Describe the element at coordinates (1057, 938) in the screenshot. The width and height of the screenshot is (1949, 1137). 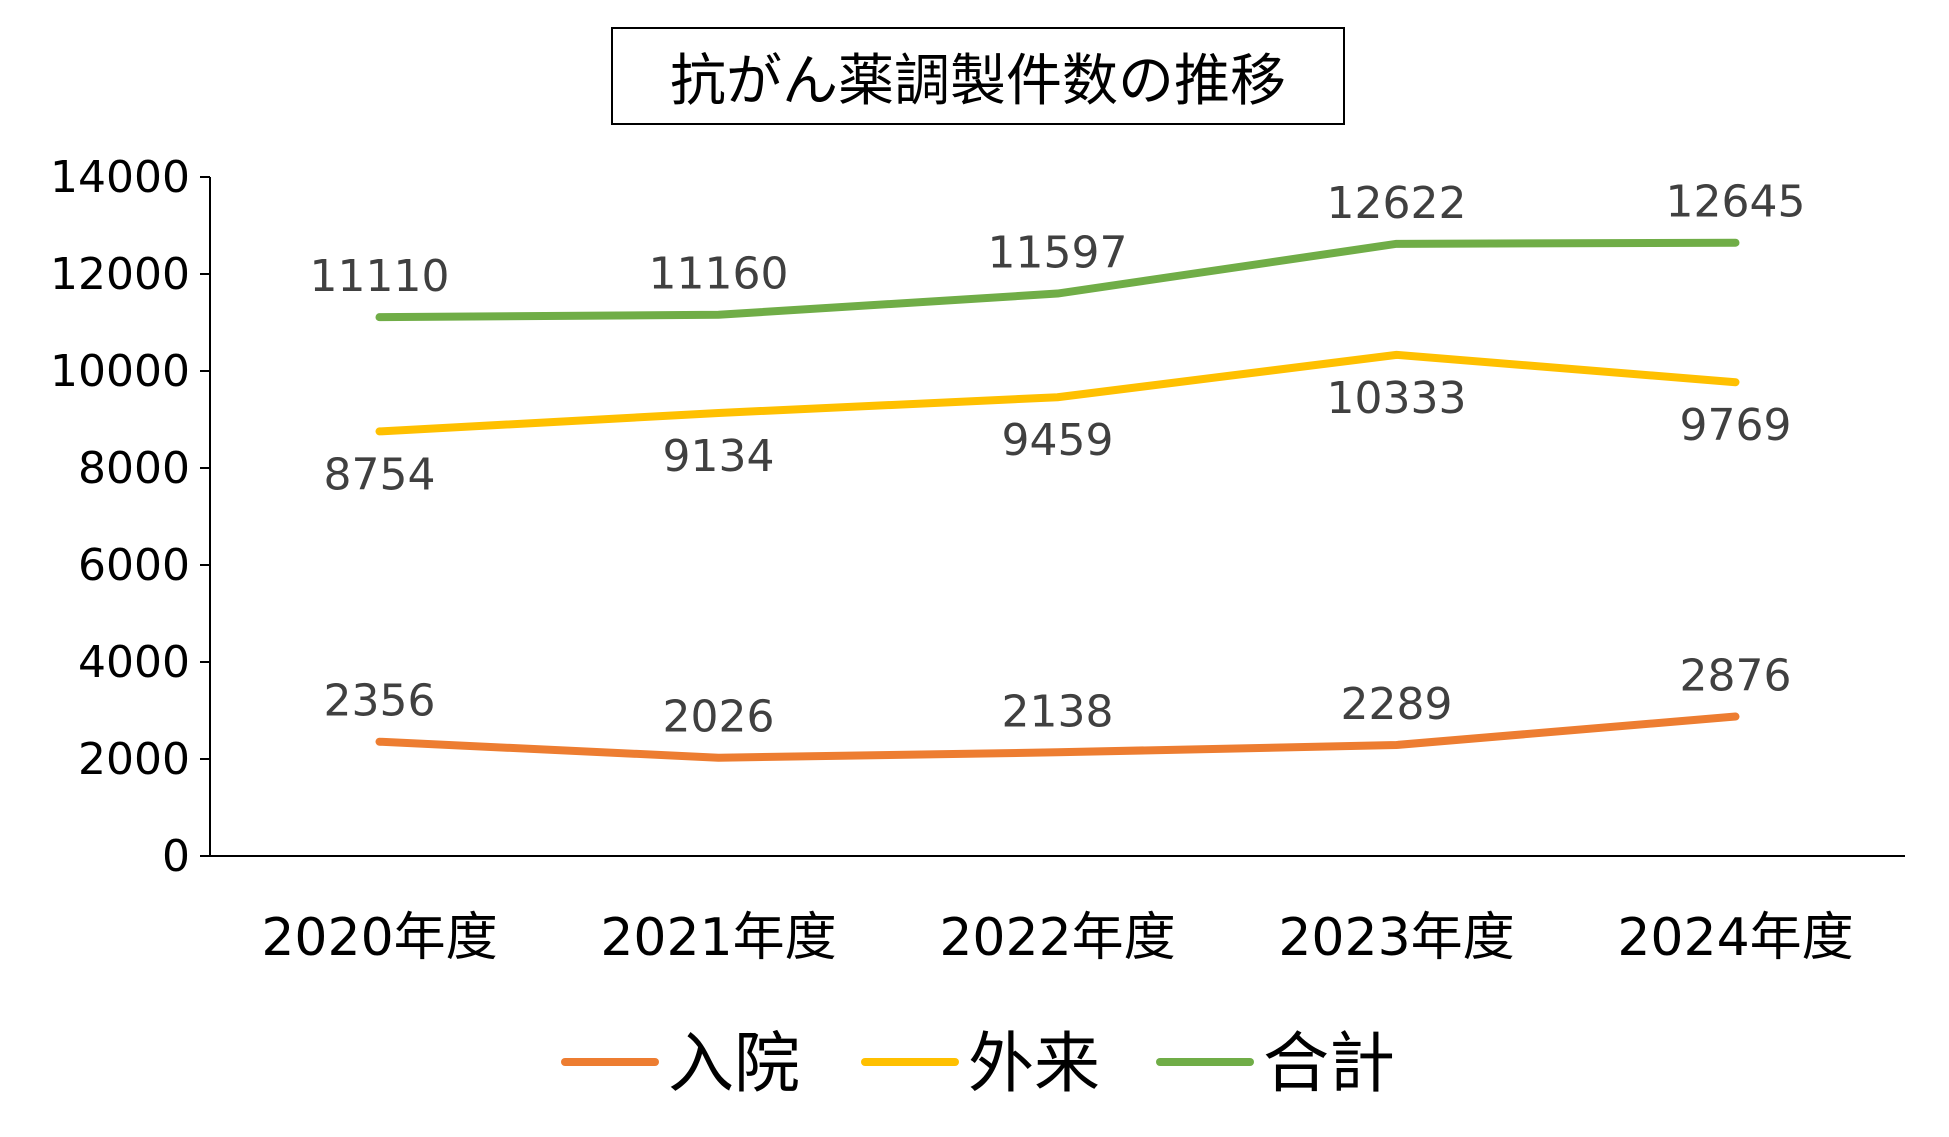
I see `x-tick-label: 2022年度` at that location.